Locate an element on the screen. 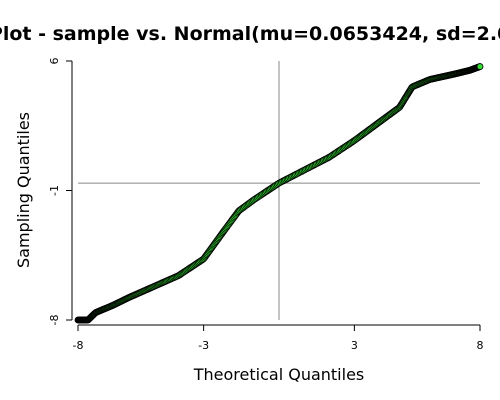 This screenshot has width=500, height=400. x-tick-label: -3 is located at coordinates (203, 345).